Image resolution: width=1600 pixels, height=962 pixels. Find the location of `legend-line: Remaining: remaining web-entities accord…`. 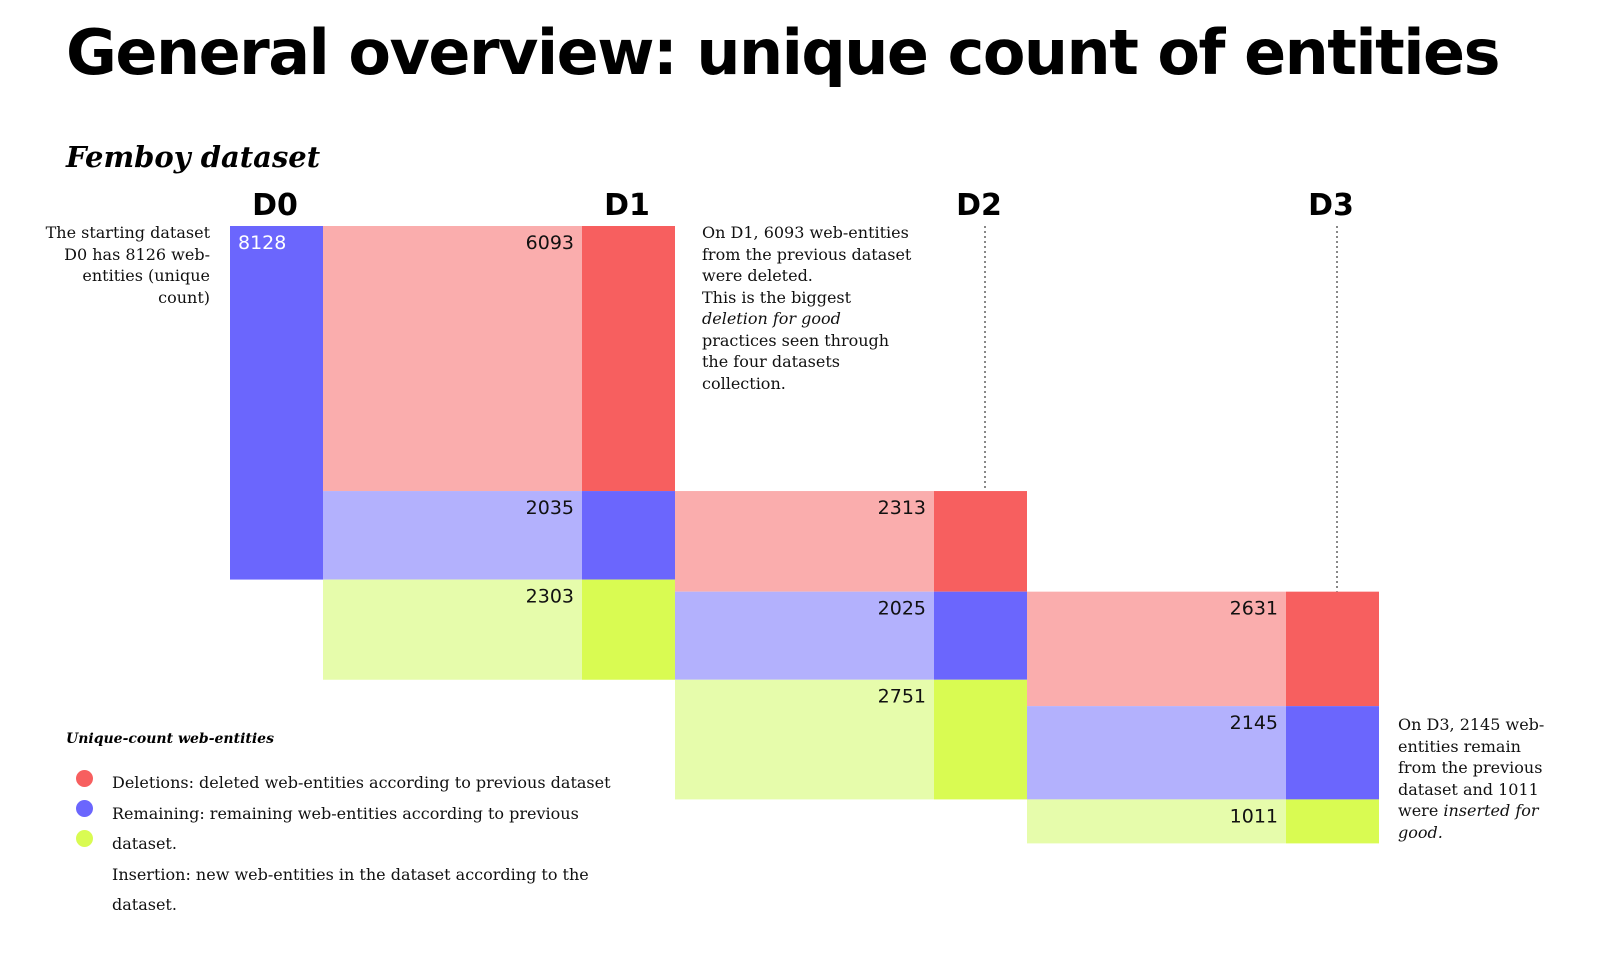

legend-line: Remaining: remaining web-entities accord… is located at coordinates (345, 813).